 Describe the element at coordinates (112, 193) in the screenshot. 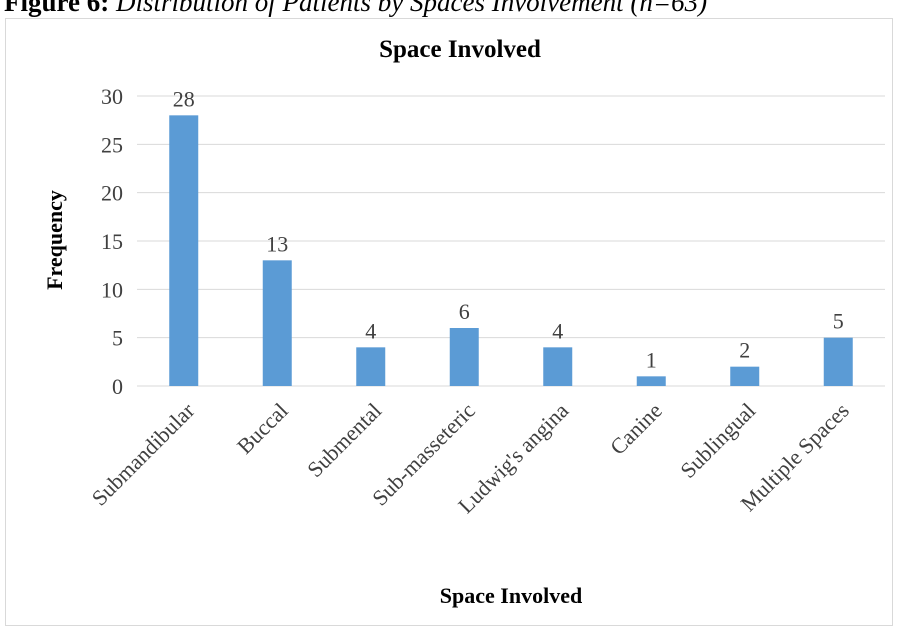

I see `y-tick-label: 20` at that location.